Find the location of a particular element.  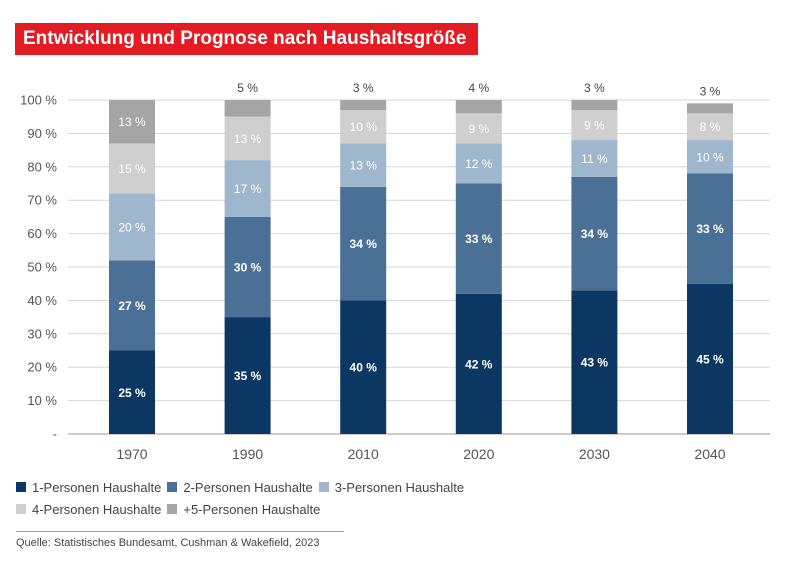

legend-label-1-personen: 1-Personen Haushalte is located at coordinates (97, 487).